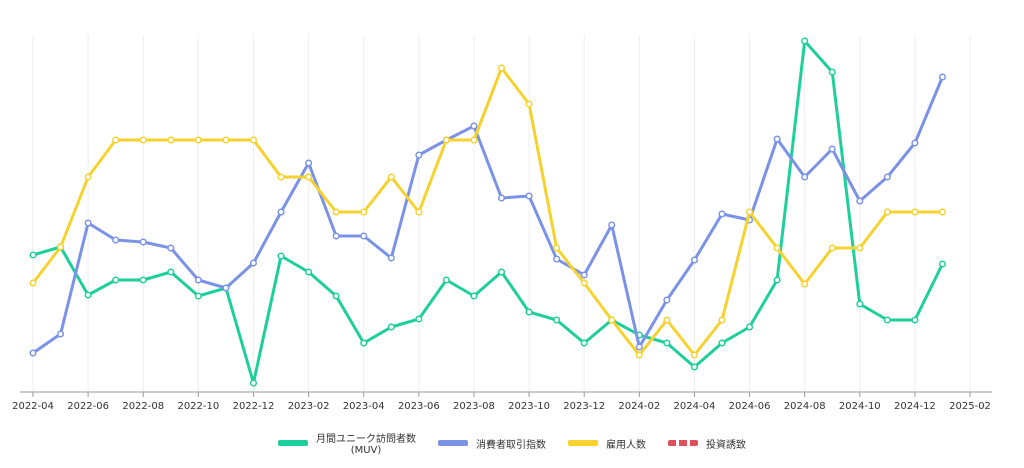  I want to click on legend-label: 月間ユニーク訪問者数 (MUV), so click(366, 445).